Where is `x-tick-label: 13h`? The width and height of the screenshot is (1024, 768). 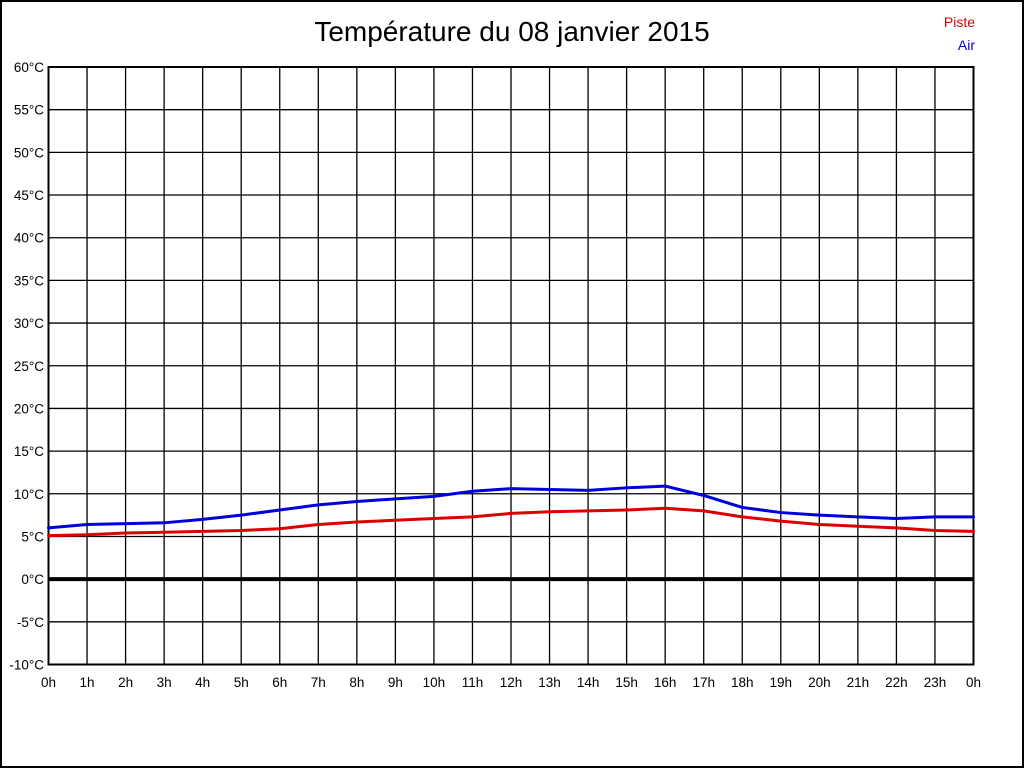 x-tick-label: 13h is located at coordinates (549, 682).